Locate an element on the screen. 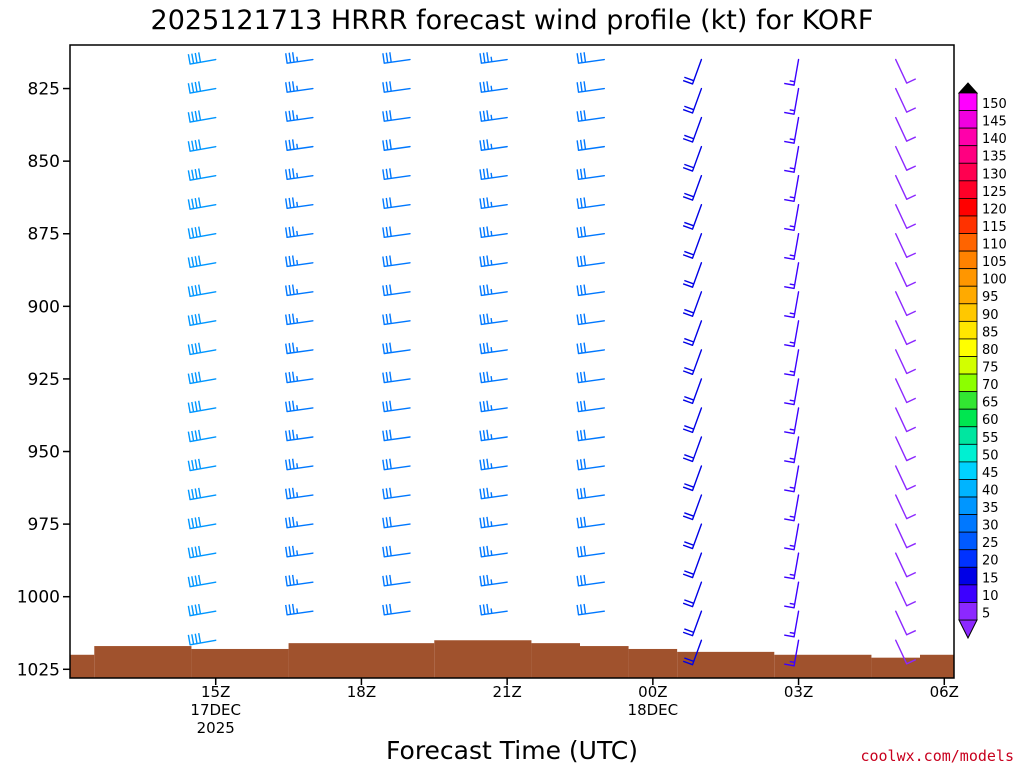 The image size is (1024, 768). colorbar-bottom-arrow is located at coordinates (968, 629).